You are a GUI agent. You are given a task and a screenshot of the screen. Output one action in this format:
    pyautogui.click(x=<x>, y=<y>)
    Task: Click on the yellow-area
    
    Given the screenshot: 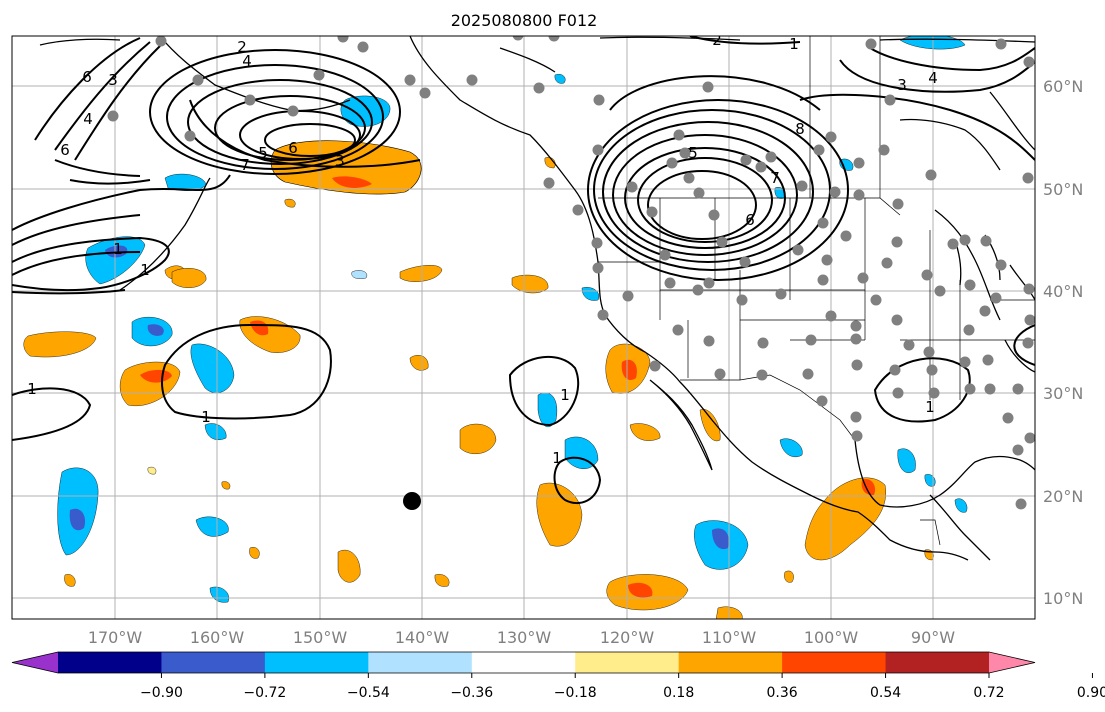 What is the action you would take?
    pyautogui.click(x=152, y=470)
    